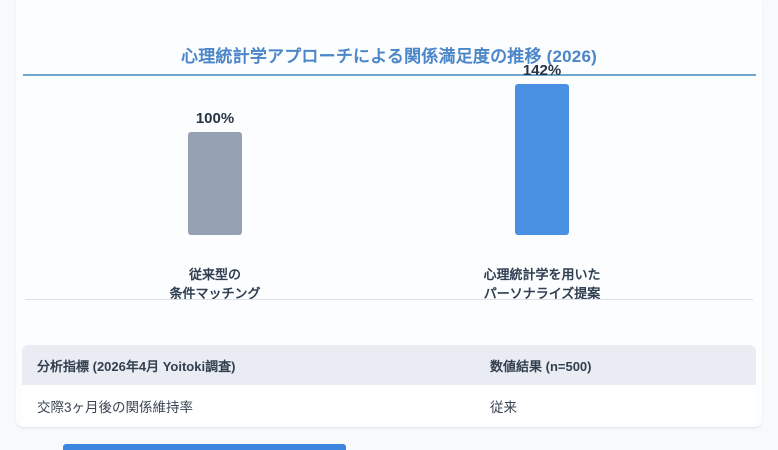 This screenshot has height=450, width=778. Describe the element at coordinates (542, 274) in the screenshot. I see `bar-category-line: 心理統計学を用いた` at that location.